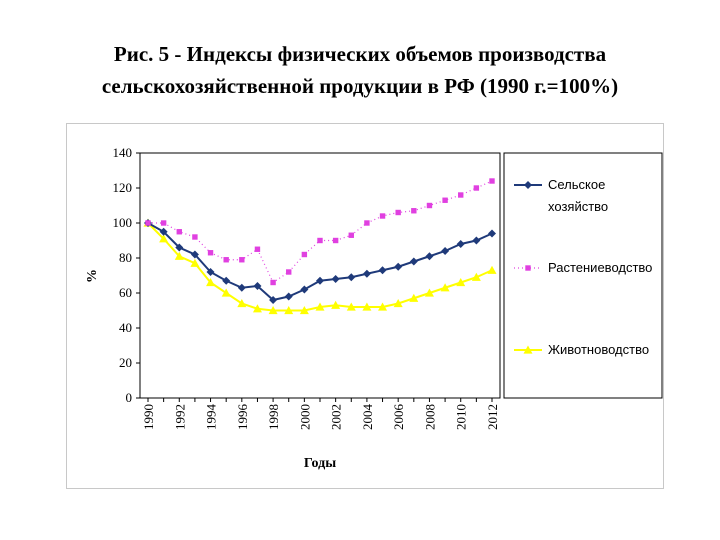  What do you see at coordinates (125, 292) in the screenshot?
I see `y-tick-label: 60` at bounding box center [125, 292].